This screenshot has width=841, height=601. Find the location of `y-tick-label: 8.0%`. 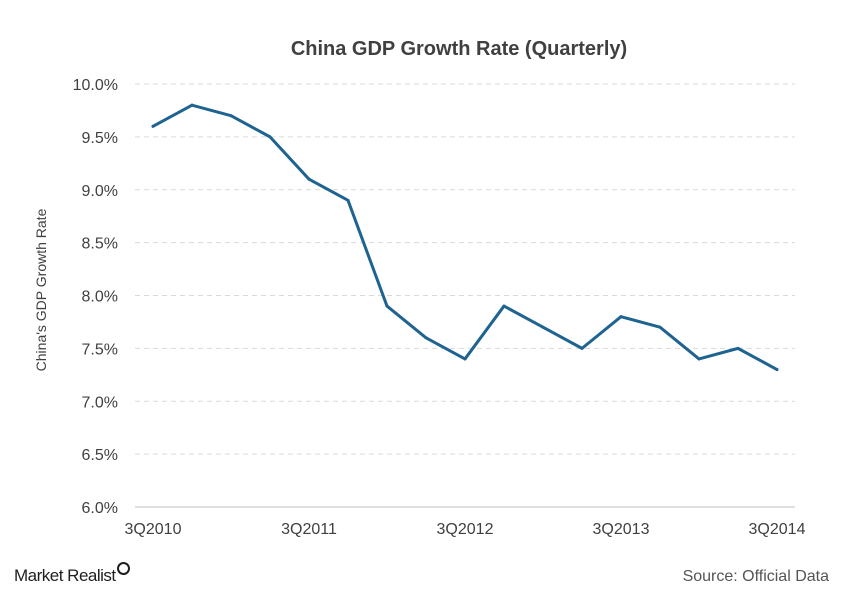

y-tick-label: 8.0% is located at coordinates (100, 297).